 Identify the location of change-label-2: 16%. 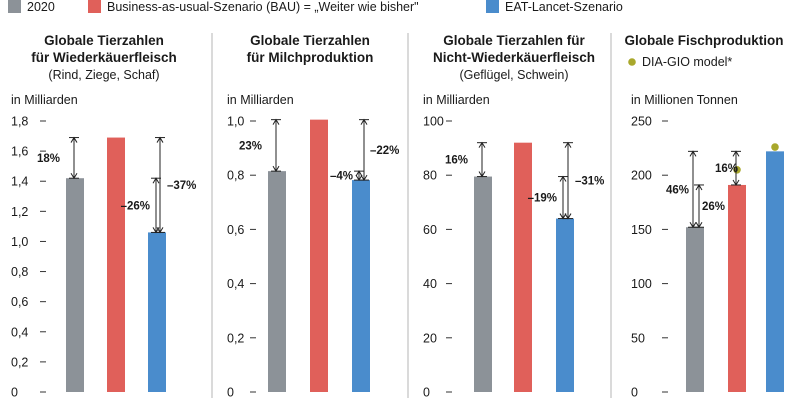
(726, 169).